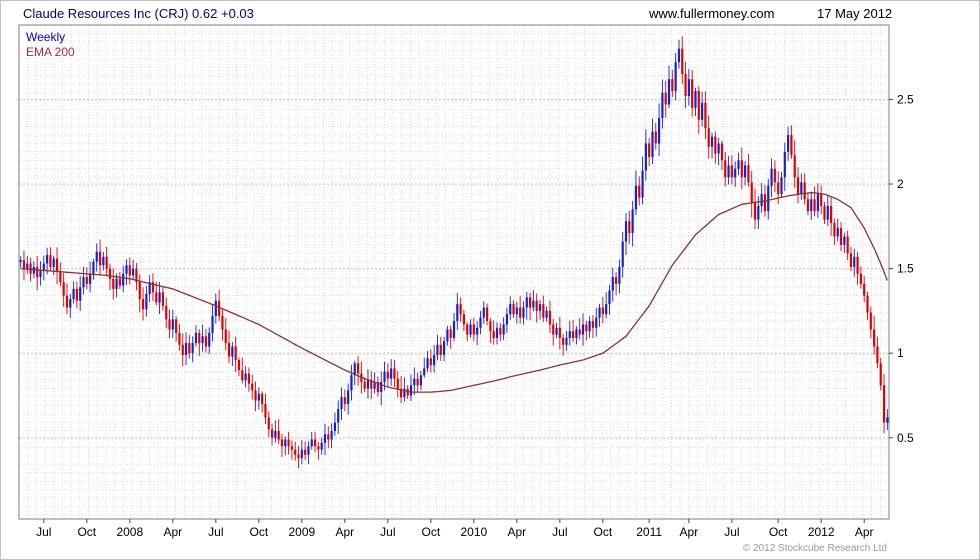 Image resolution: width=980 pixels, height=560 pixels. Describe the element at coordinates (778, 532) in the screenshot. I see `x-axis-tick-label: Oct` at that location.